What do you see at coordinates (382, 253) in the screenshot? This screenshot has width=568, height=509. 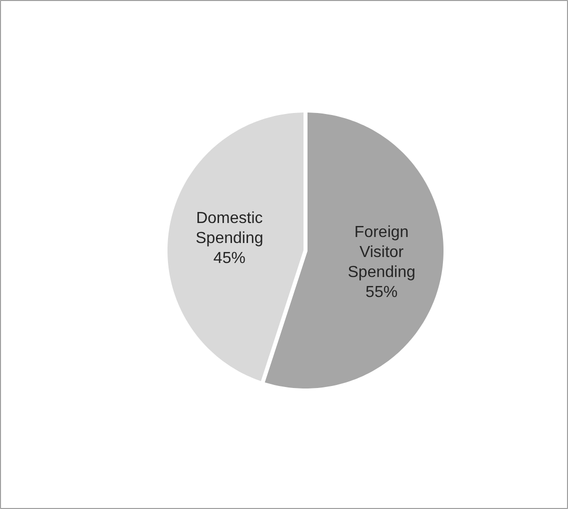 I see `slice-label: Foreign Visitor Spending` at bounding box center [382, 253].